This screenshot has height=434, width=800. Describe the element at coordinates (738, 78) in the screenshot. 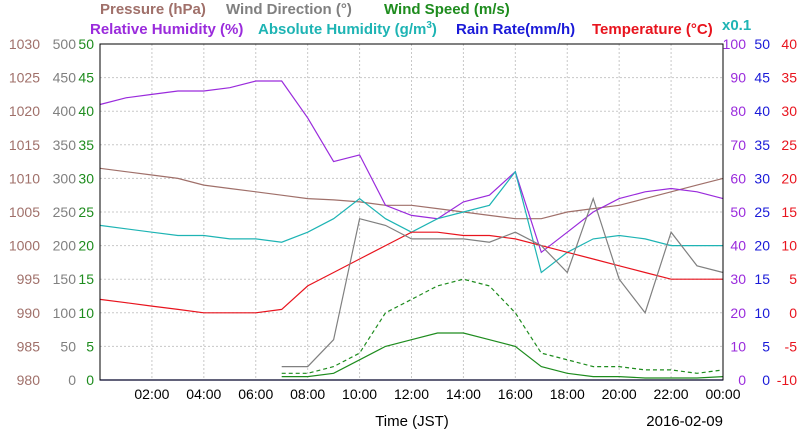

I see `y-tick-label: 90` at that location.